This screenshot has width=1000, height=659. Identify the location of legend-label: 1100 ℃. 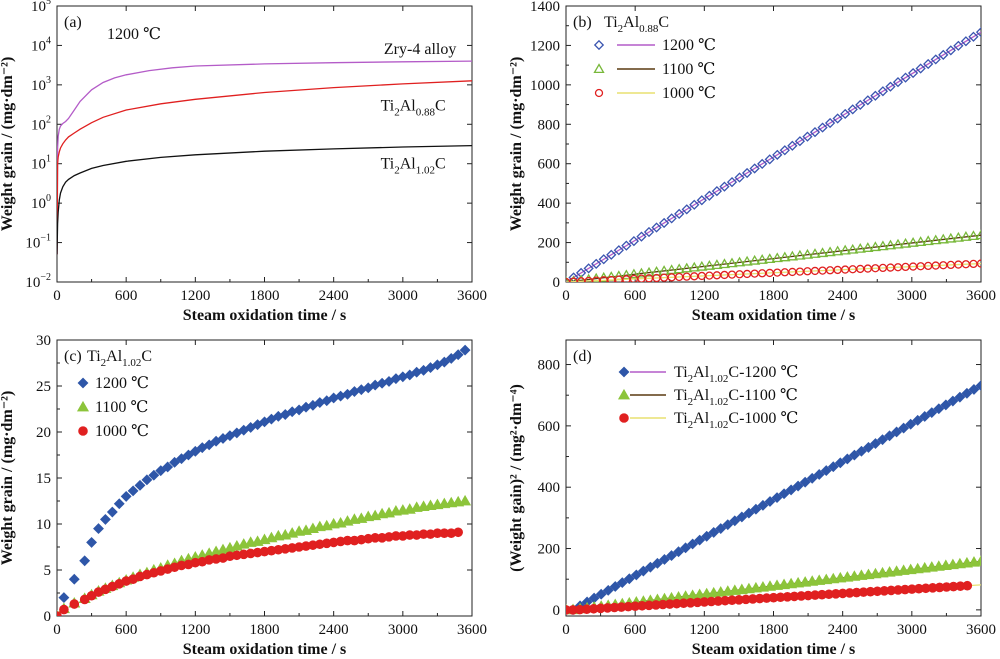
(688, 69).